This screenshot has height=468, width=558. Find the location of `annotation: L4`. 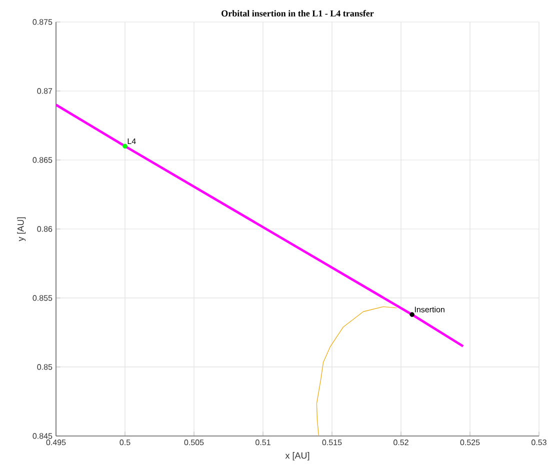

annotation: L4 is located at coordinates (132, 141).